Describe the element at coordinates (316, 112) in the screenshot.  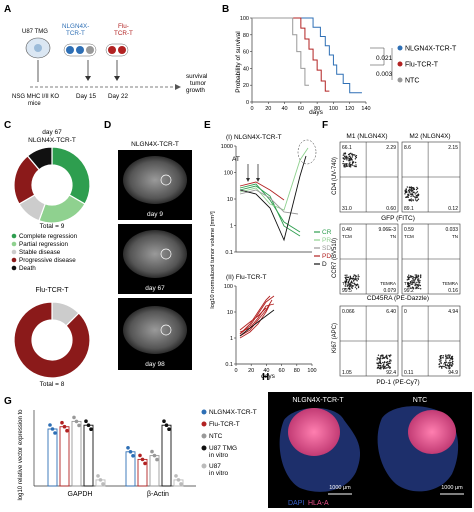
I see `b-xlabel: days` at that location.